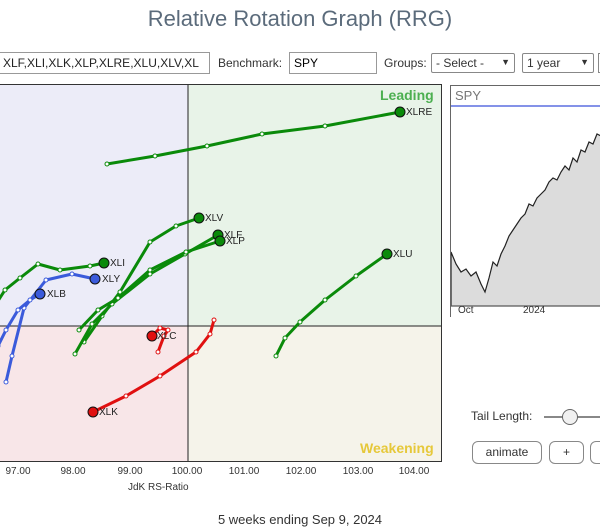 This screenshot has height=532, width=600. I want to click on tail-xlb: XLB, so click(33, 318).